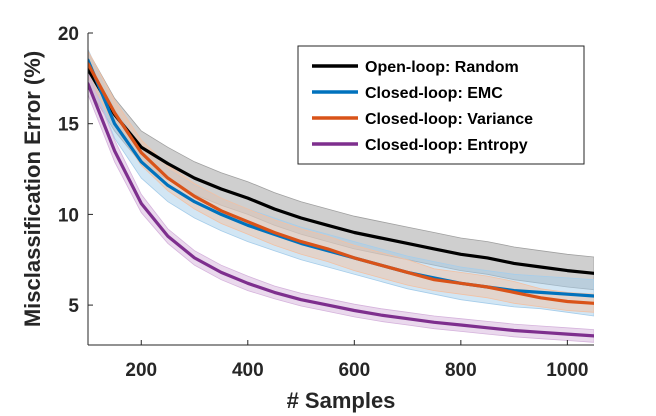 The height and width of the screenshot is (416, 656). I want to click on legend-label-closed-loop-entropy: Closed-loop: Entropy, so click(446, 145).